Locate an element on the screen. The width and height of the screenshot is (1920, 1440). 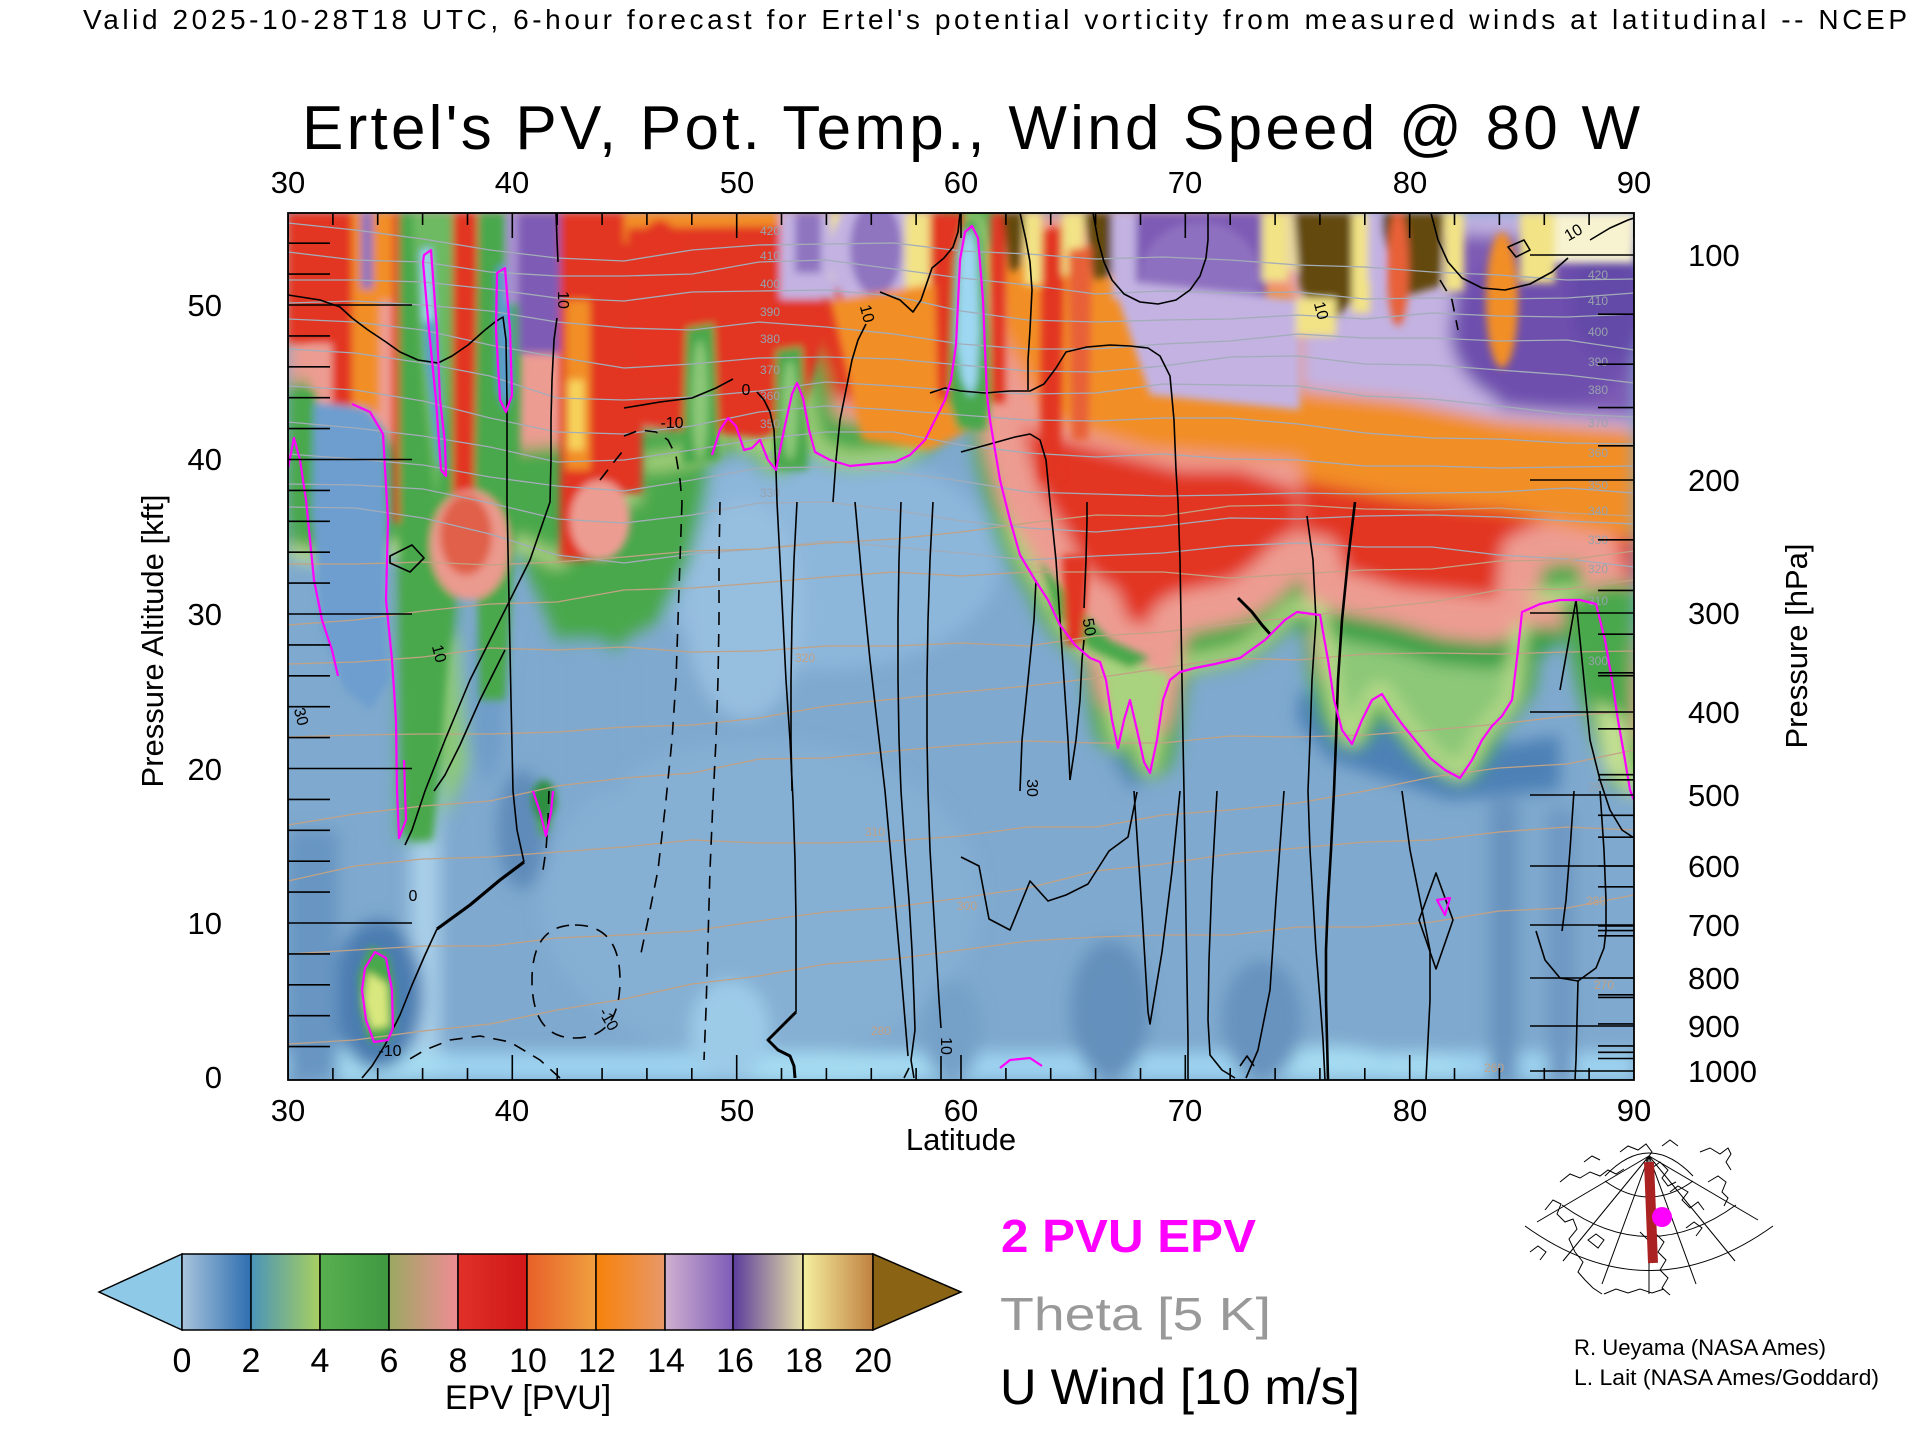
svg-text: 330 is located at coordinates (770, 493).